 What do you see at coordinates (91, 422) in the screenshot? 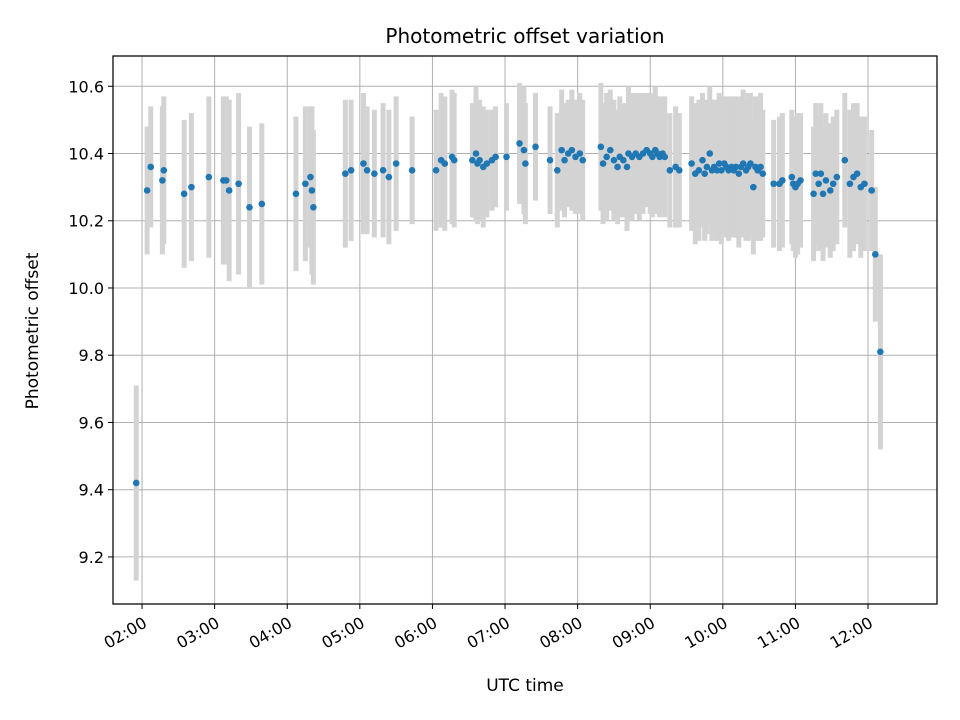
I see `y-tick-label: 9.6` at bounding box center [91, 422].